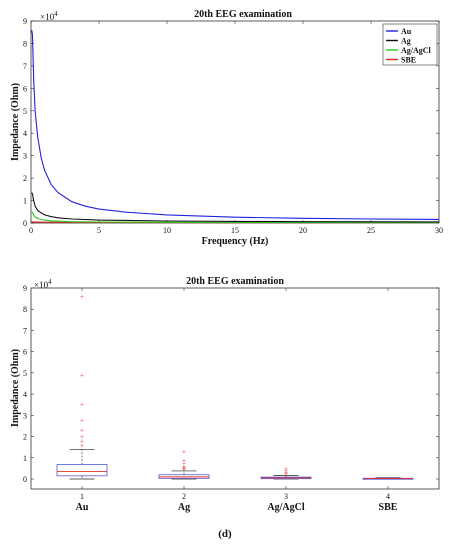 The height and width of the screenshot is (550, 449). I want to click on line-chart-y-label: Impedance (Ohm), so click(15, 122).